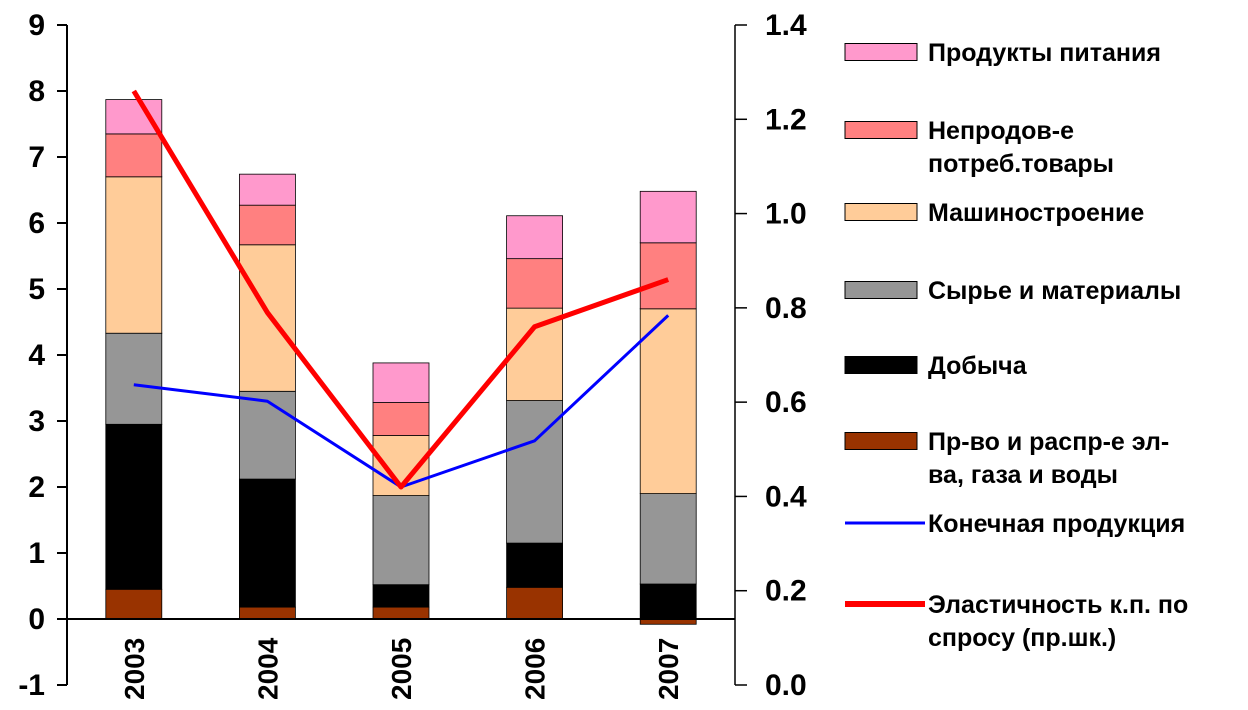 This screenshot has width=1248, height=710. Describe the element at coordinates (36, 355) in the screenshot. I see `left-axis-tick-label: 4` at that location.